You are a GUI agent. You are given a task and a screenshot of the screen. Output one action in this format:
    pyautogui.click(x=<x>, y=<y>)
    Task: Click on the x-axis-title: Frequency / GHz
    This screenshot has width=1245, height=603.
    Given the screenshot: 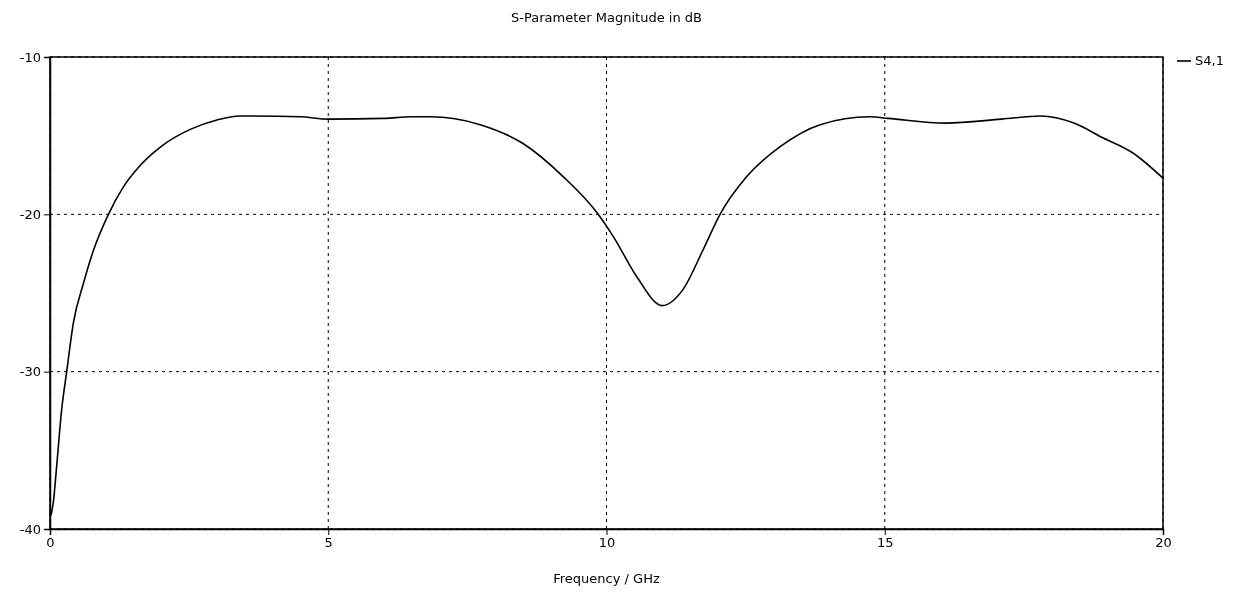 What is the action you would take?
    pyautogui.click(x=606, y=578)
    